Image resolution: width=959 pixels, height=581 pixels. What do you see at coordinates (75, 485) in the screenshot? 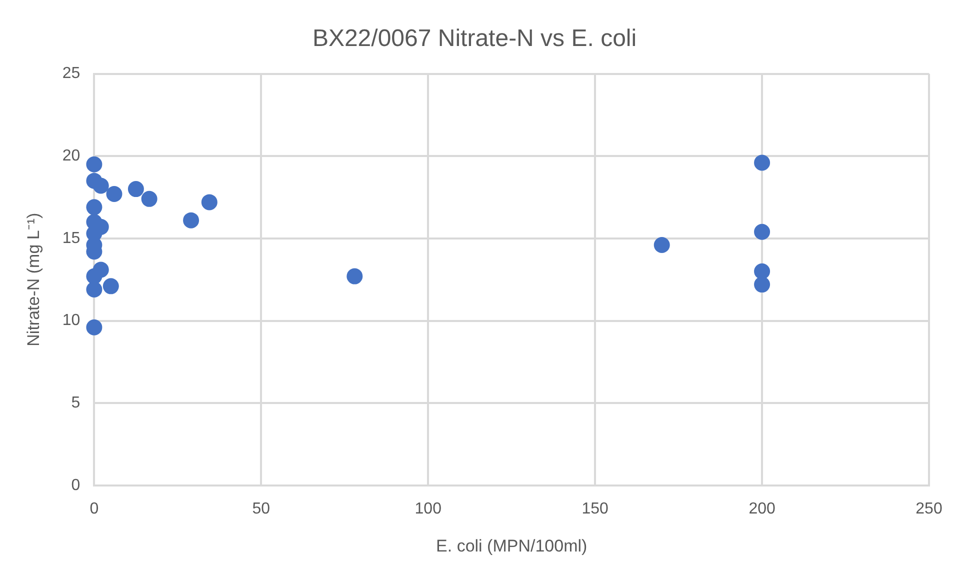
I see `y-tick-label: 0` at bounding box center [75, 485].